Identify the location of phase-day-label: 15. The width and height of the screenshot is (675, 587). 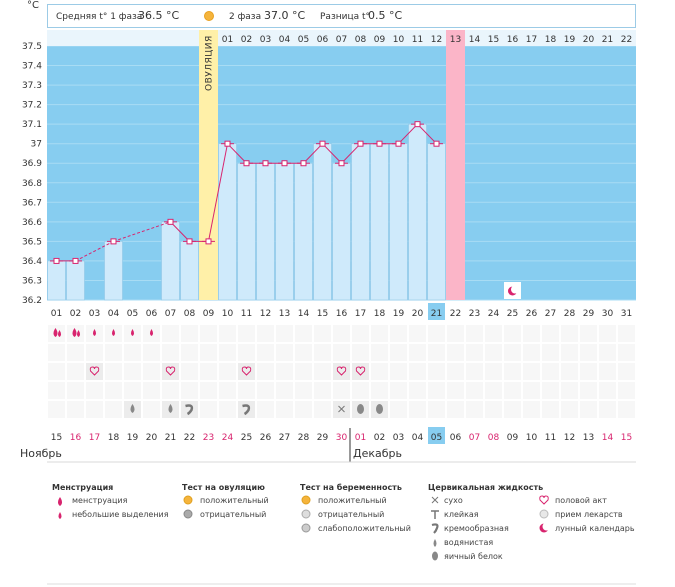
(493, 40).